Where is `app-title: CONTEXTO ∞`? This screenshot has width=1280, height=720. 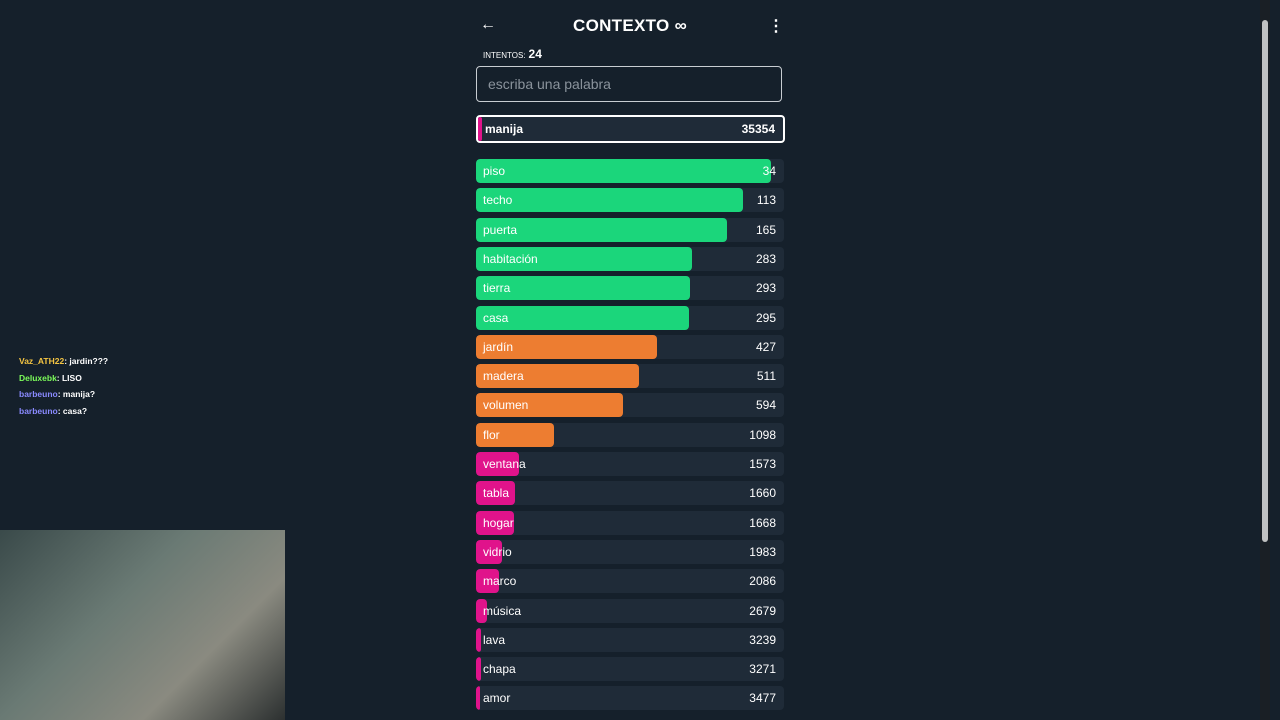
app-title: CONTEXTO ∞ is located at coordinates (630, 25).